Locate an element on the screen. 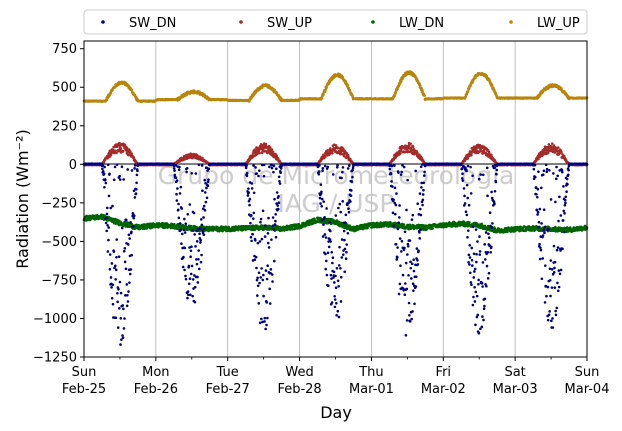  legend-label: LW_UP is located at coordinates (558, 23).